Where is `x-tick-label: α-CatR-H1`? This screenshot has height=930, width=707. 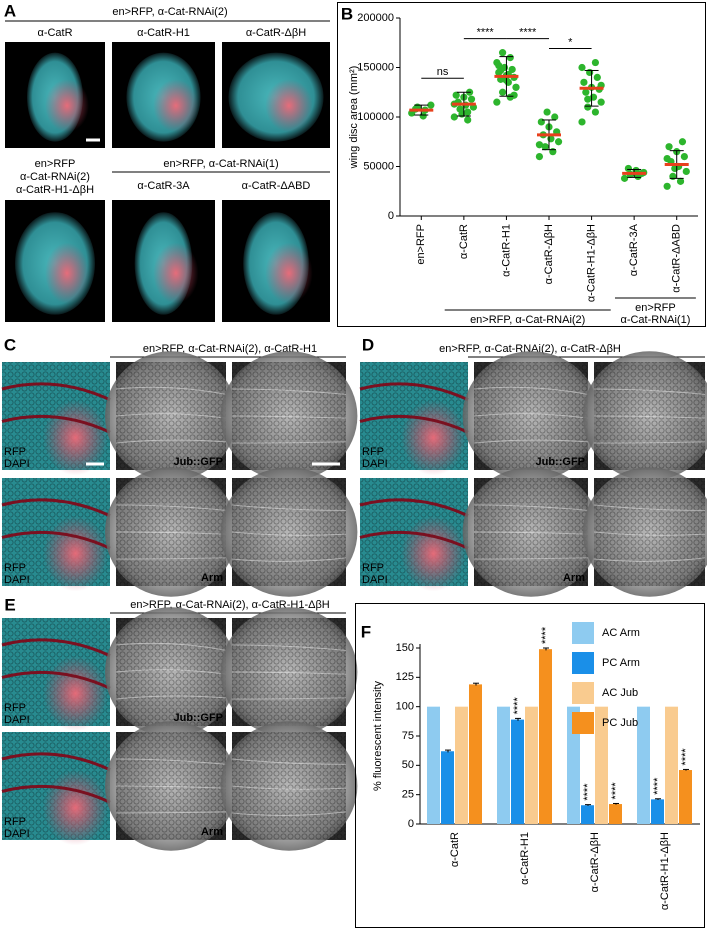 x-tick-label: α-CatR-H1 is located at coordinates (506, 250).